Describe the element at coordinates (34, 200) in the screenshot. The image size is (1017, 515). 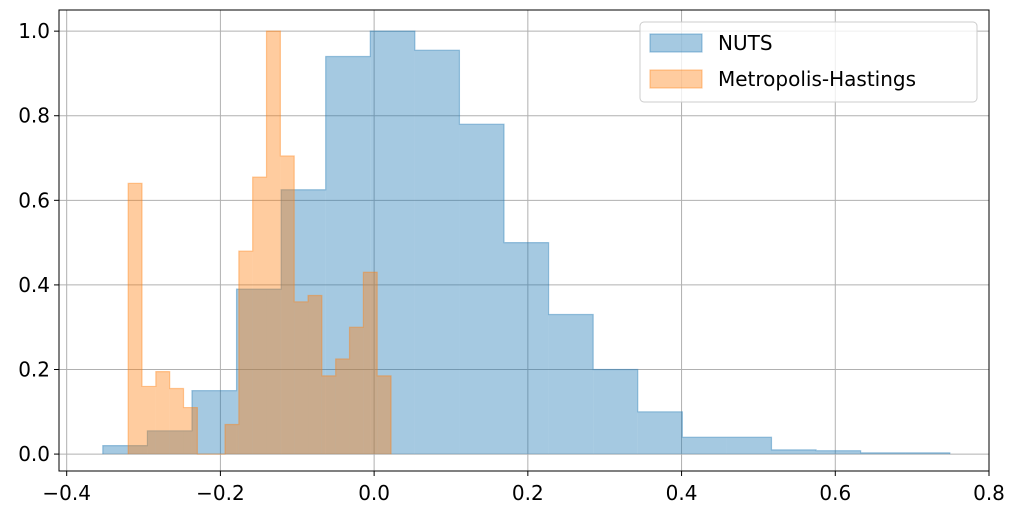
I see `y-tick-label: 0.6` at that location.